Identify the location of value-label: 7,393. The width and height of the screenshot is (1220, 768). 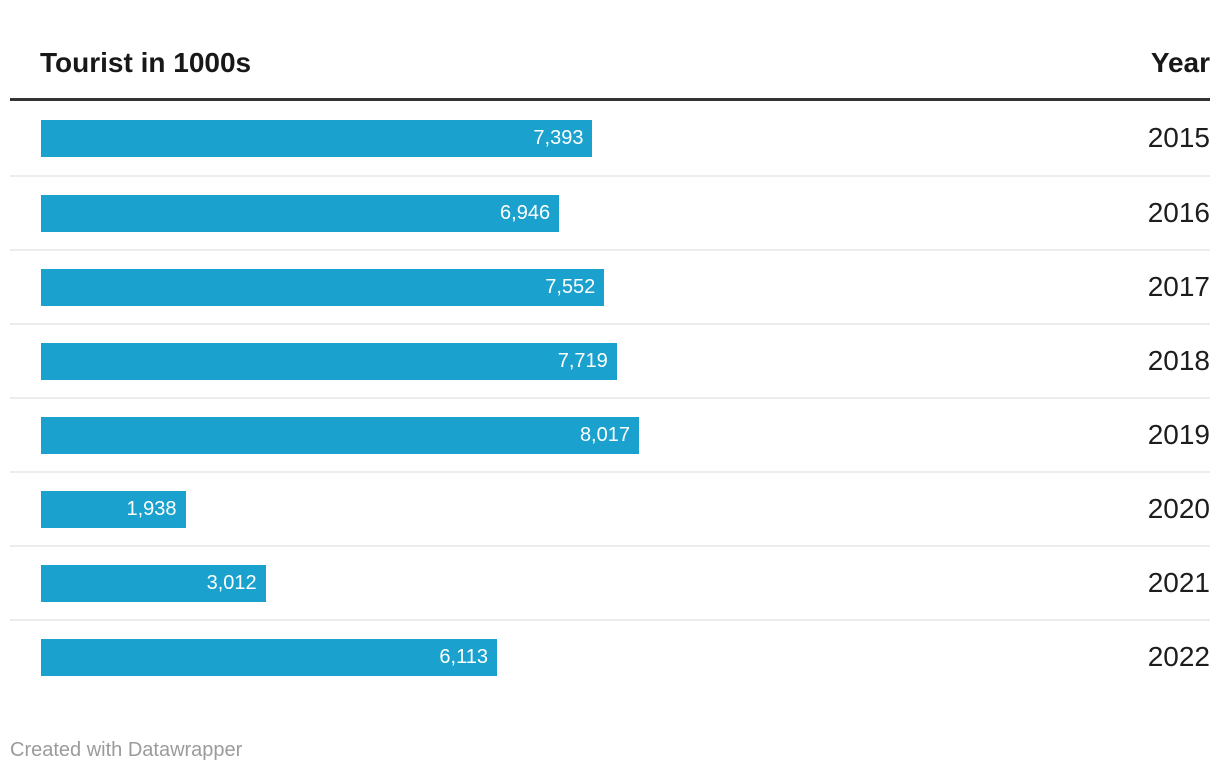
(558, 137).